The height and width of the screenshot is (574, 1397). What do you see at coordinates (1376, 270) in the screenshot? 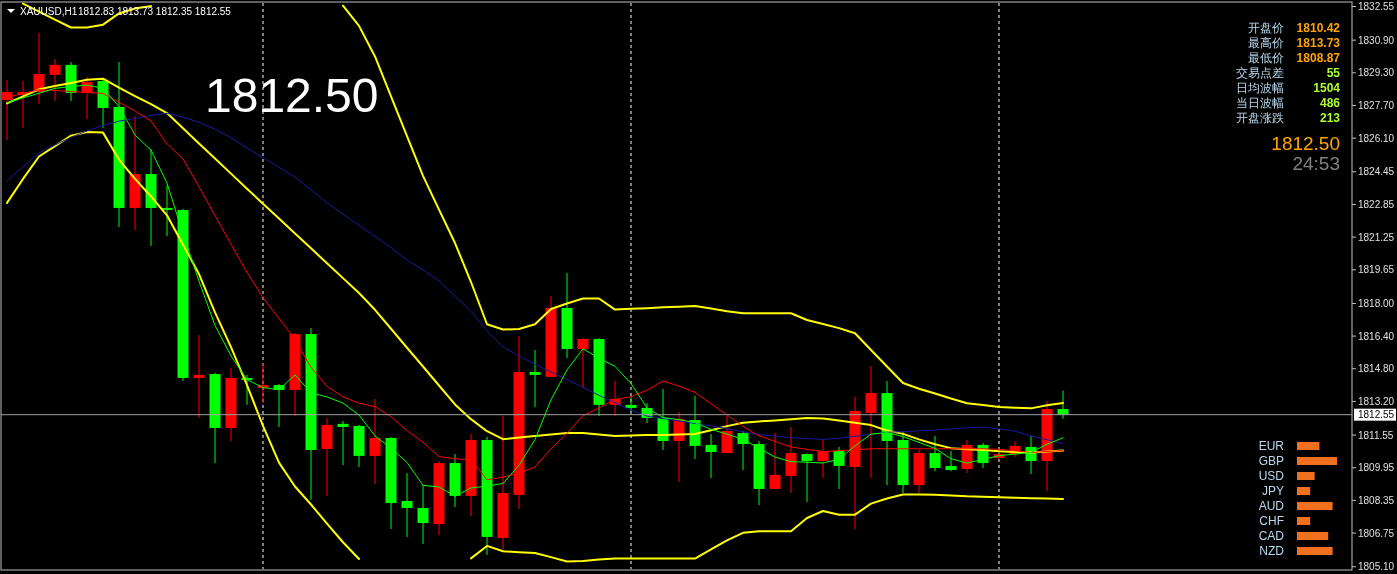
I see `y-tick-label: 1819.65` at bounding box center [1376, 270].